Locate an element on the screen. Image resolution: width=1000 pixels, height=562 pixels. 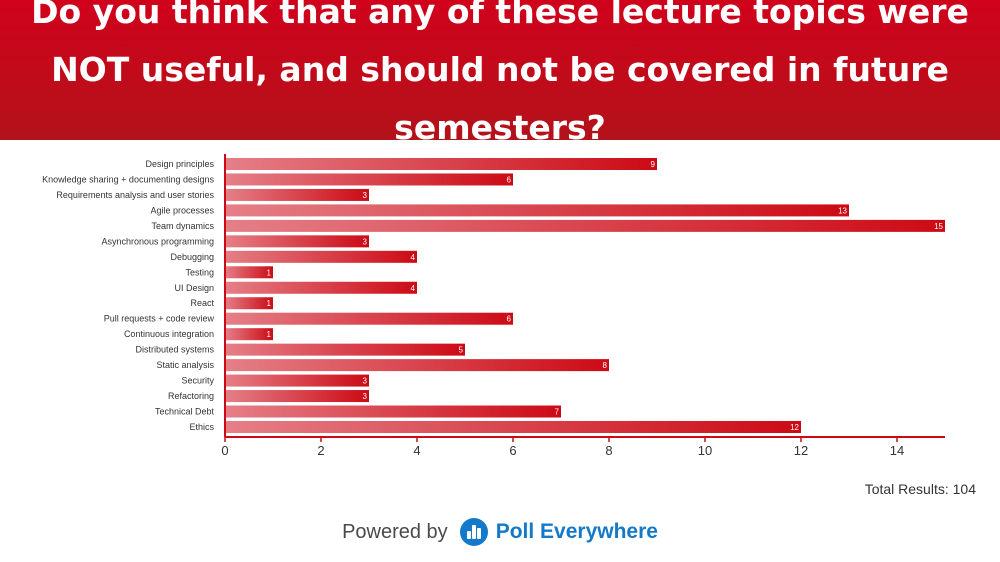
category-label: Agile processes is located at coordinates (182, 210).